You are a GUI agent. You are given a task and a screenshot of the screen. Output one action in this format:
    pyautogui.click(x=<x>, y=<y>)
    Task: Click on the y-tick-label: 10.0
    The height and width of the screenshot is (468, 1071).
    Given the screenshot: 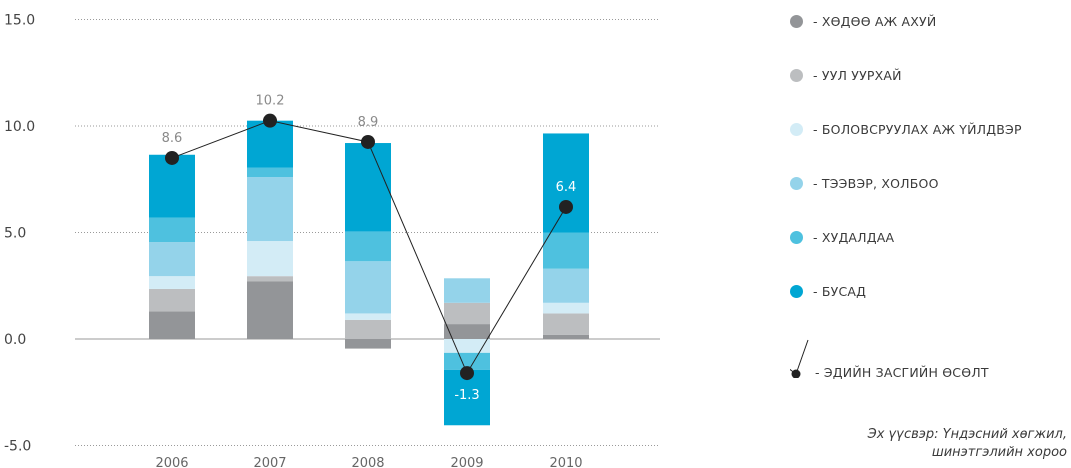 What is the action you would take?
    pyautogui.click(x=19, y=127)
    